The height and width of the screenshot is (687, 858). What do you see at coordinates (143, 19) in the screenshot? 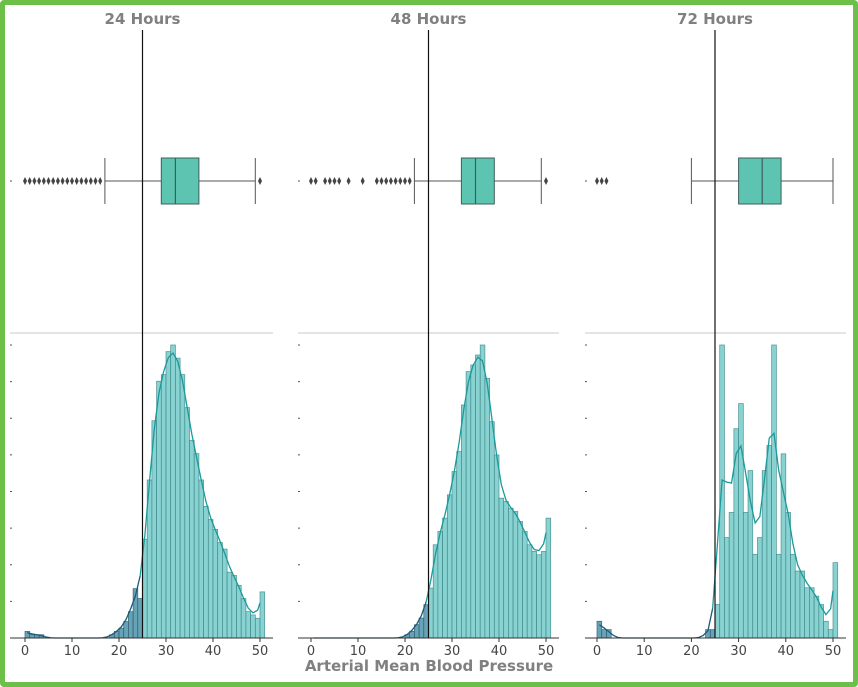
I see `panel-title: 24 Hours` at bounding box center [143, 19].